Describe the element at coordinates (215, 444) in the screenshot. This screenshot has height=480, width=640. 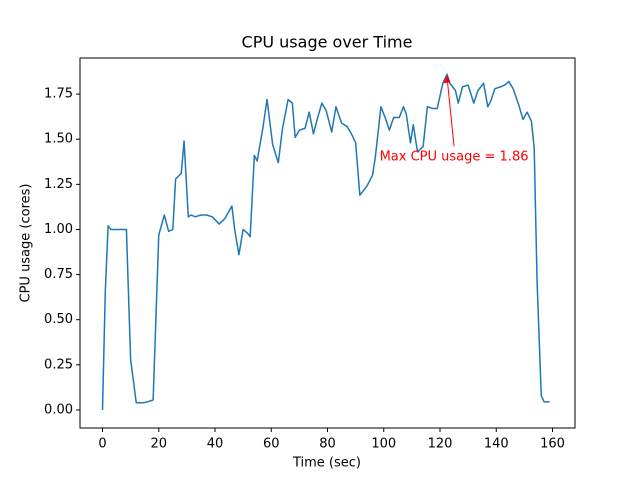
I see `x-tick-label: 40` at that location.